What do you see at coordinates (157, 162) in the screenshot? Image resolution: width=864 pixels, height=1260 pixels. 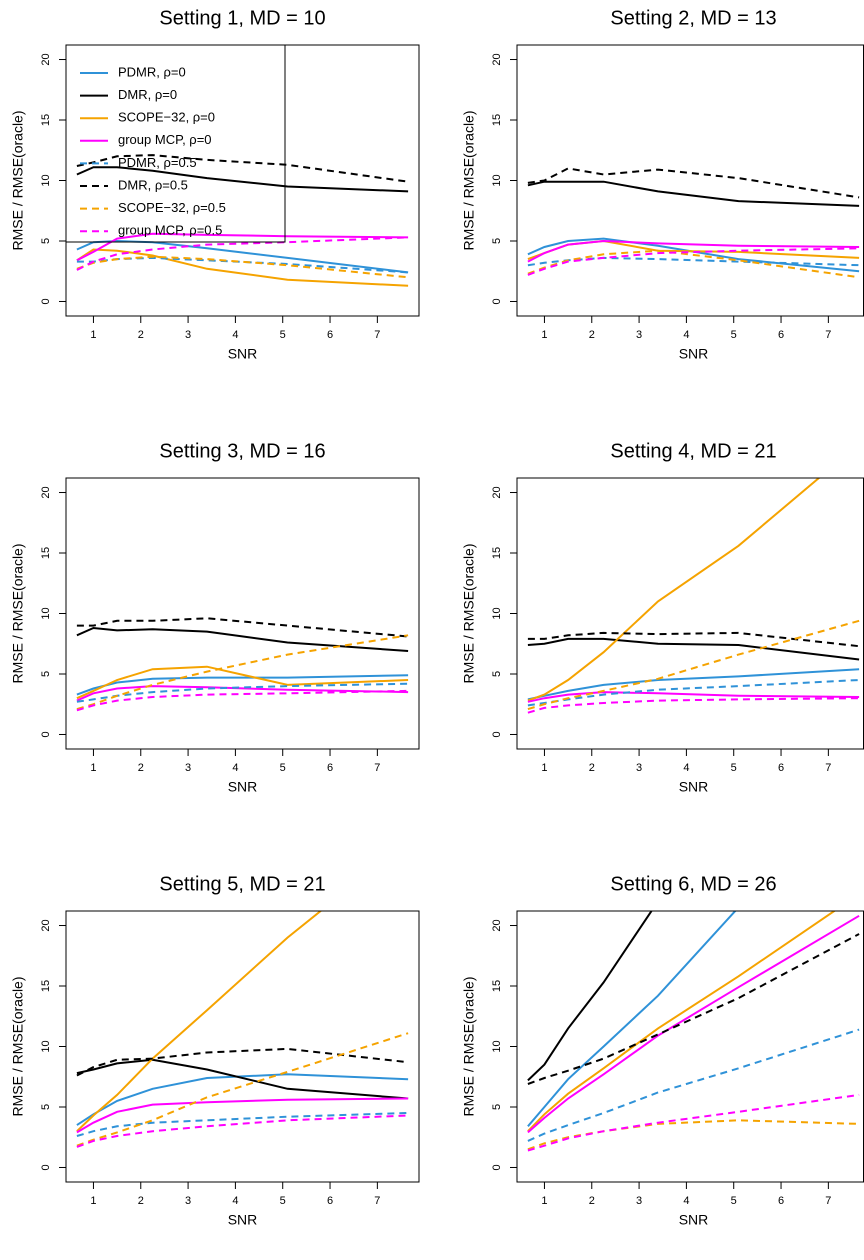 I see `legend-label: PDMR, ρ=0.5` at bounding box center [157, 162].